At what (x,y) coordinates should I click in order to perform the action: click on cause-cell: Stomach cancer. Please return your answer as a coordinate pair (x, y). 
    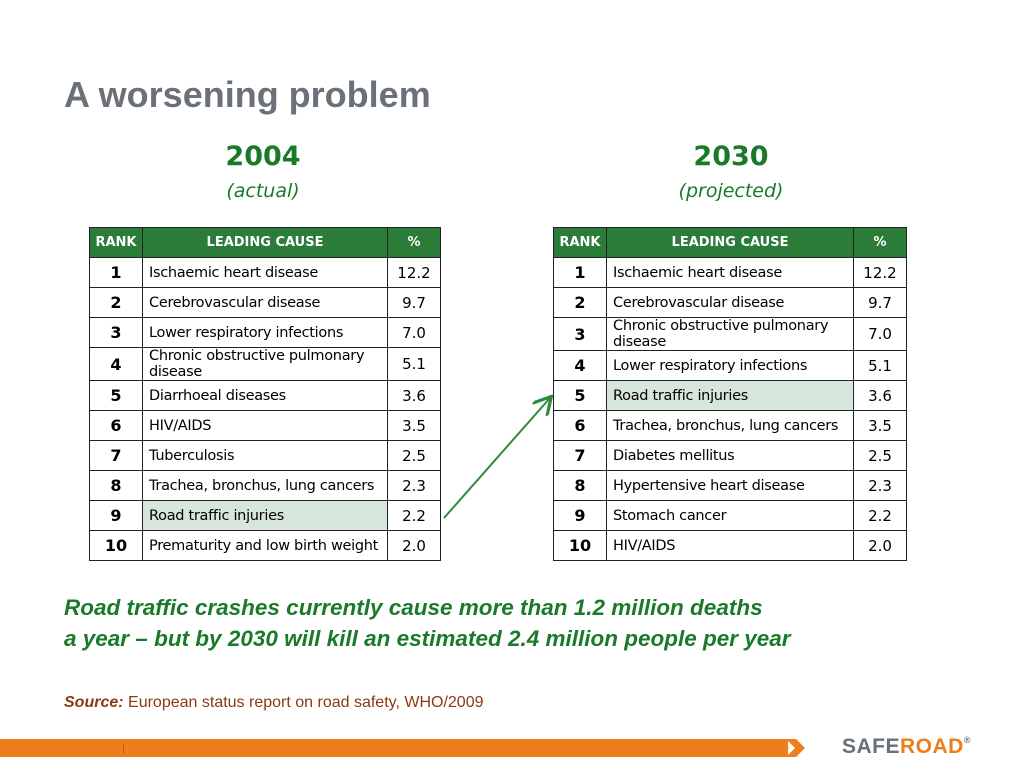
    Looking at the image, I should click on (730, 515).